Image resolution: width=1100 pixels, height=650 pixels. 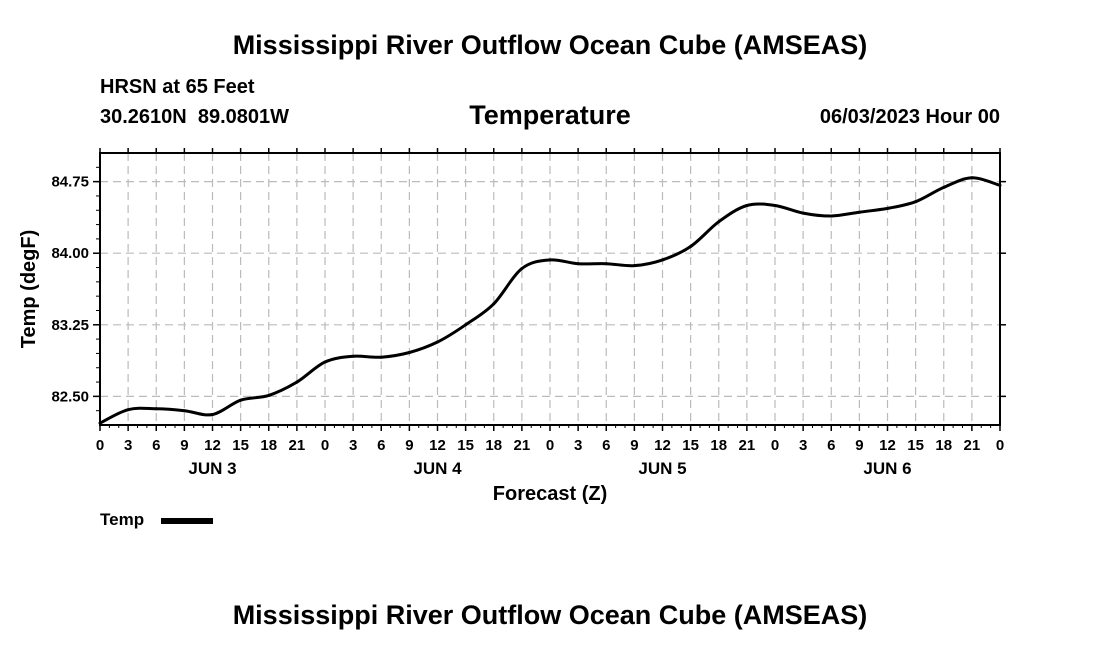 What do you see at coordinates (122, 519) in the screenshot?
I see `legend-label: Temp` at bounding box center [122, 519].